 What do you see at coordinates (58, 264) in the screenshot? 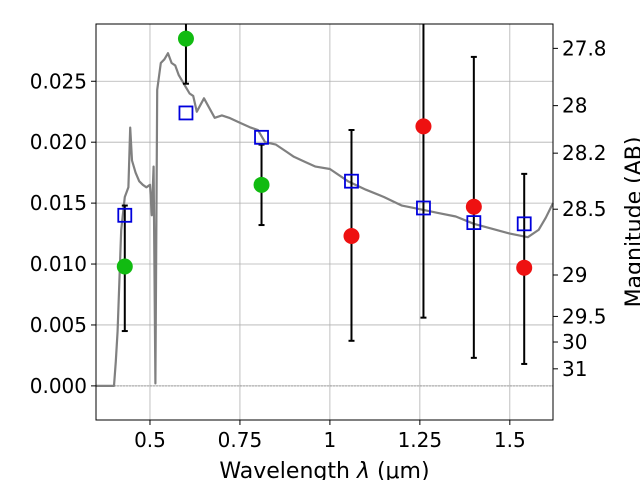
I see `y-tick-label: 0.010` at bounding box center [58, 264].